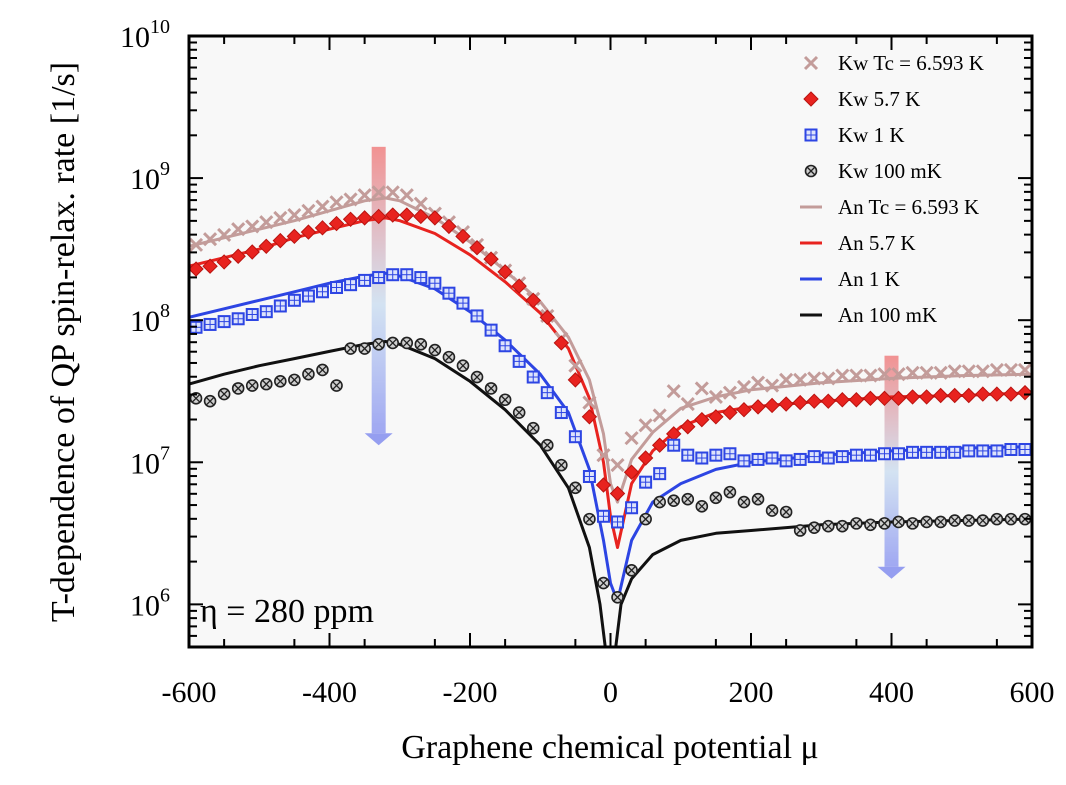  Describe the element at coordinates (911, 63) in the screenshot. I see `legend-label: Kw Tc = 6.593 K` at that location.